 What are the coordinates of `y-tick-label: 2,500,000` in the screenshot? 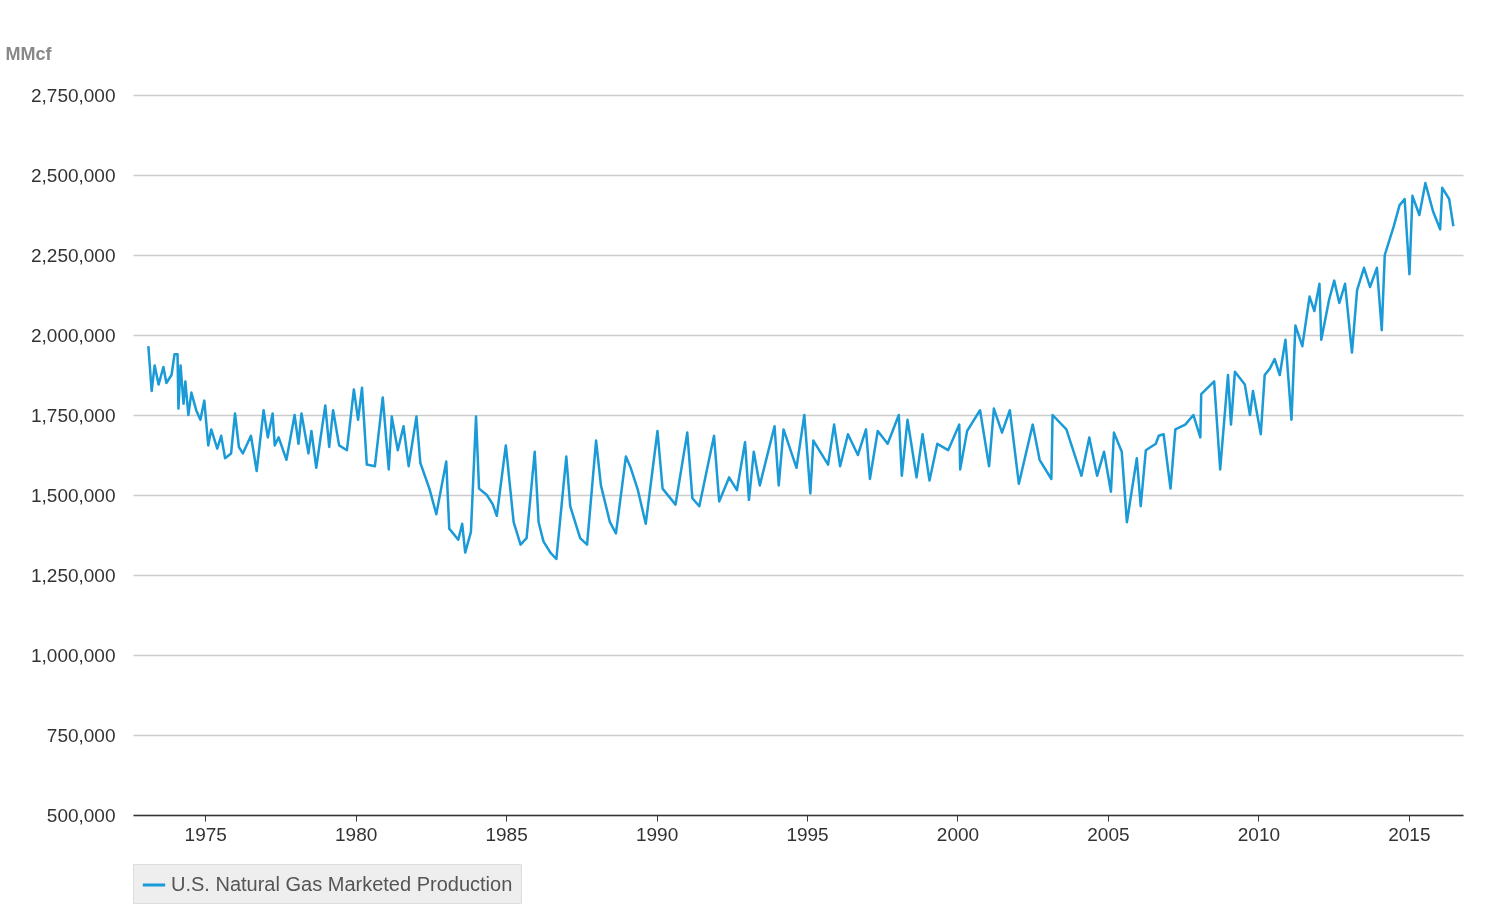 It's located at (73, 175).